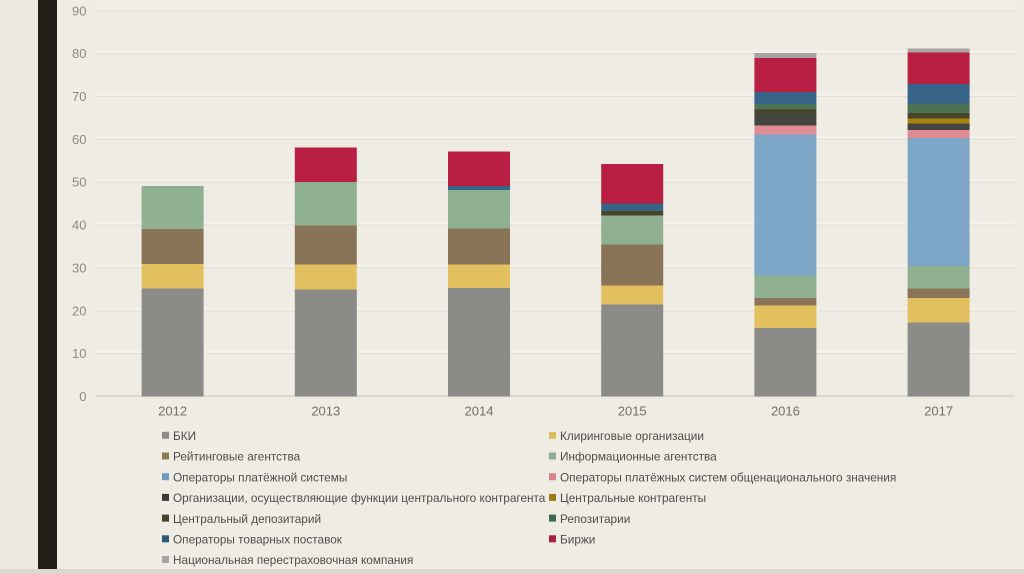 Image resolution: width=1024 pixels, height=574 pixels. I want to click on svg-text: 10, so click(79, 353).